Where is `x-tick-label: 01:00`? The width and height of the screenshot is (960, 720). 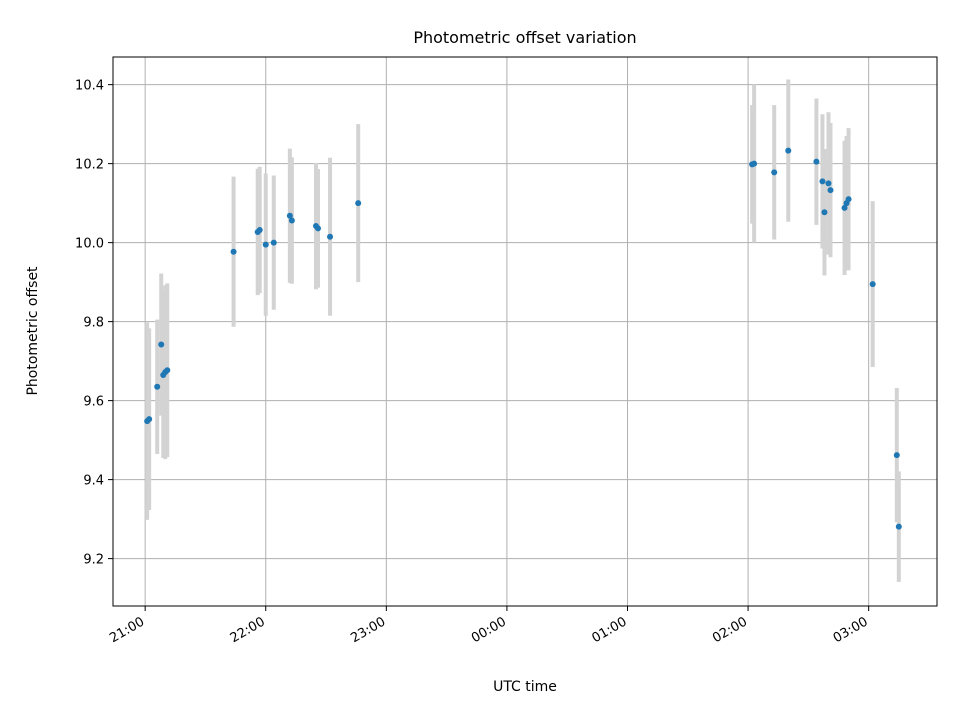 x-tick-label: 01:00 is located at coordinates (610, 630).